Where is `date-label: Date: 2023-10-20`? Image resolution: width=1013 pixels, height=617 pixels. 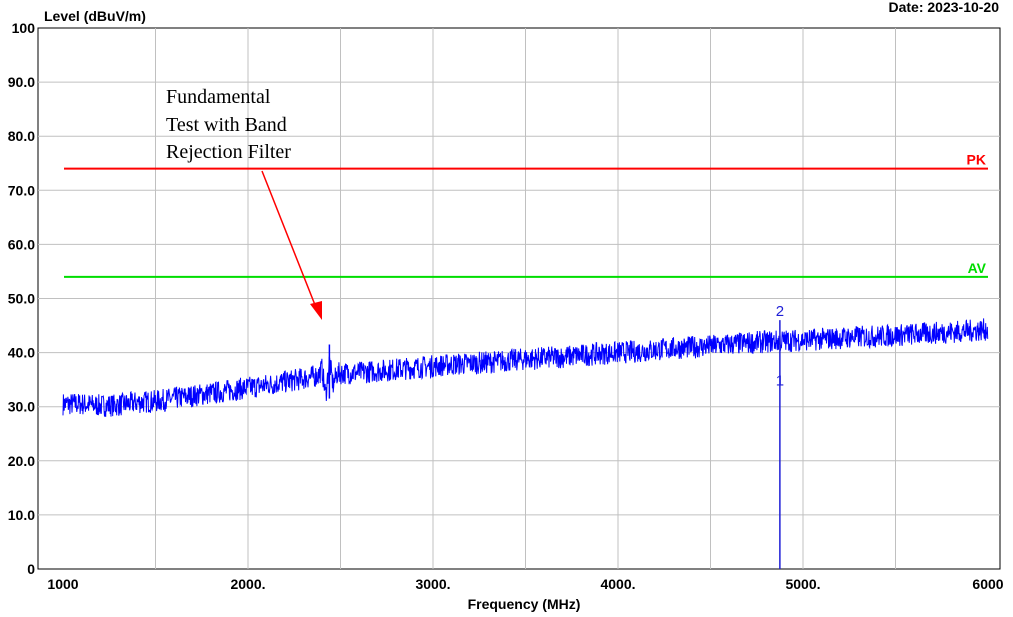 date-label: Date: 2023-10-20 is located at coordinates (943, 7).